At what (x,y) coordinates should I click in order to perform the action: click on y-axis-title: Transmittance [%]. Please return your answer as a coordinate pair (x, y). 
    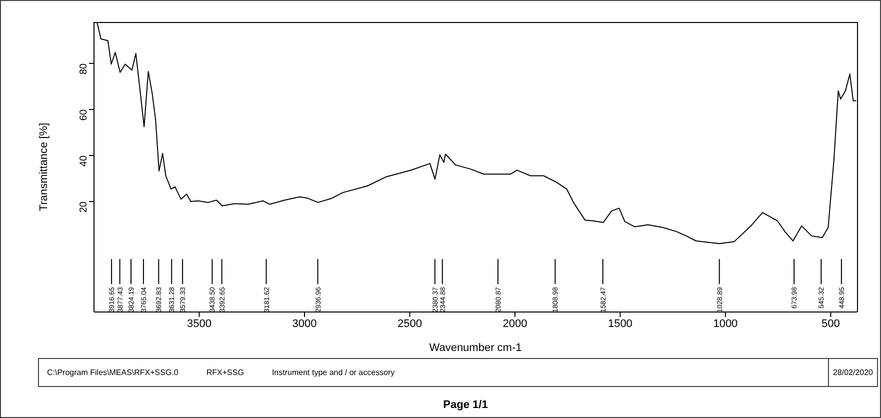
    Looking at the image, I should click on (44, 167).